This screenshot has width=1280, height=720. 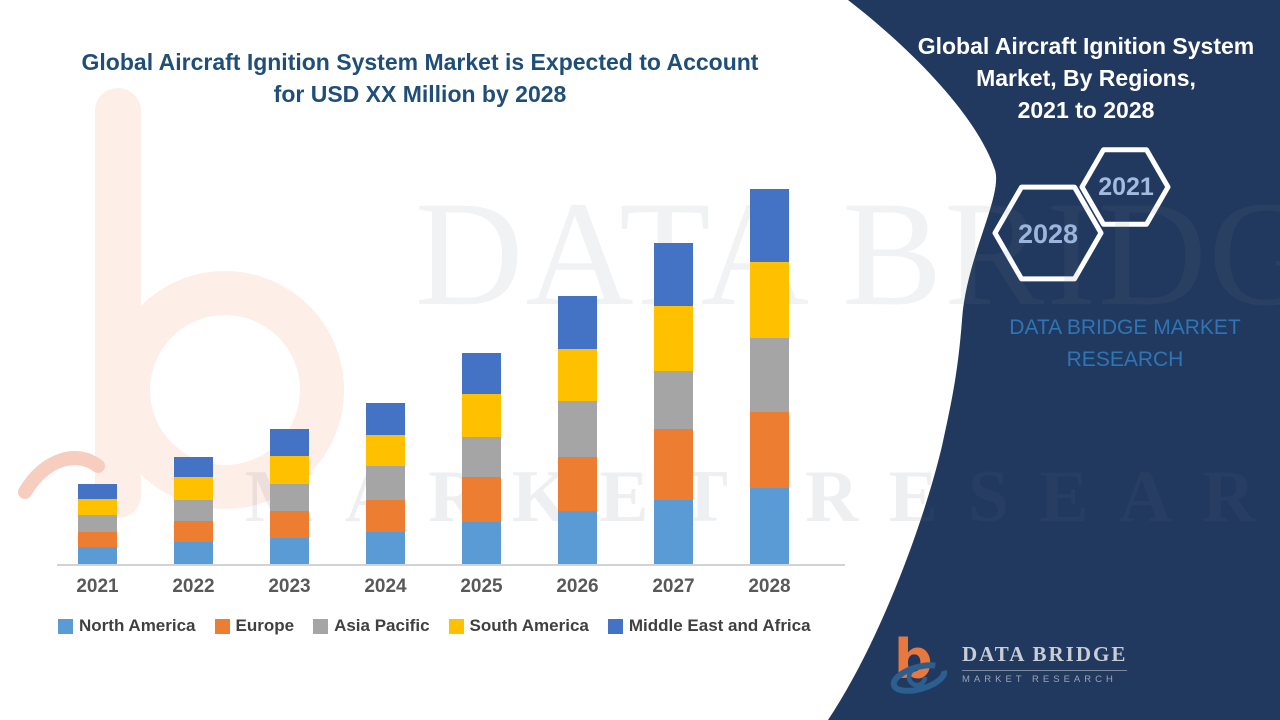 What do you see at coordinates (193, 488) in the screenshot?
I see `bar-segment-2022-south-america` at bounding box center [193, 488].